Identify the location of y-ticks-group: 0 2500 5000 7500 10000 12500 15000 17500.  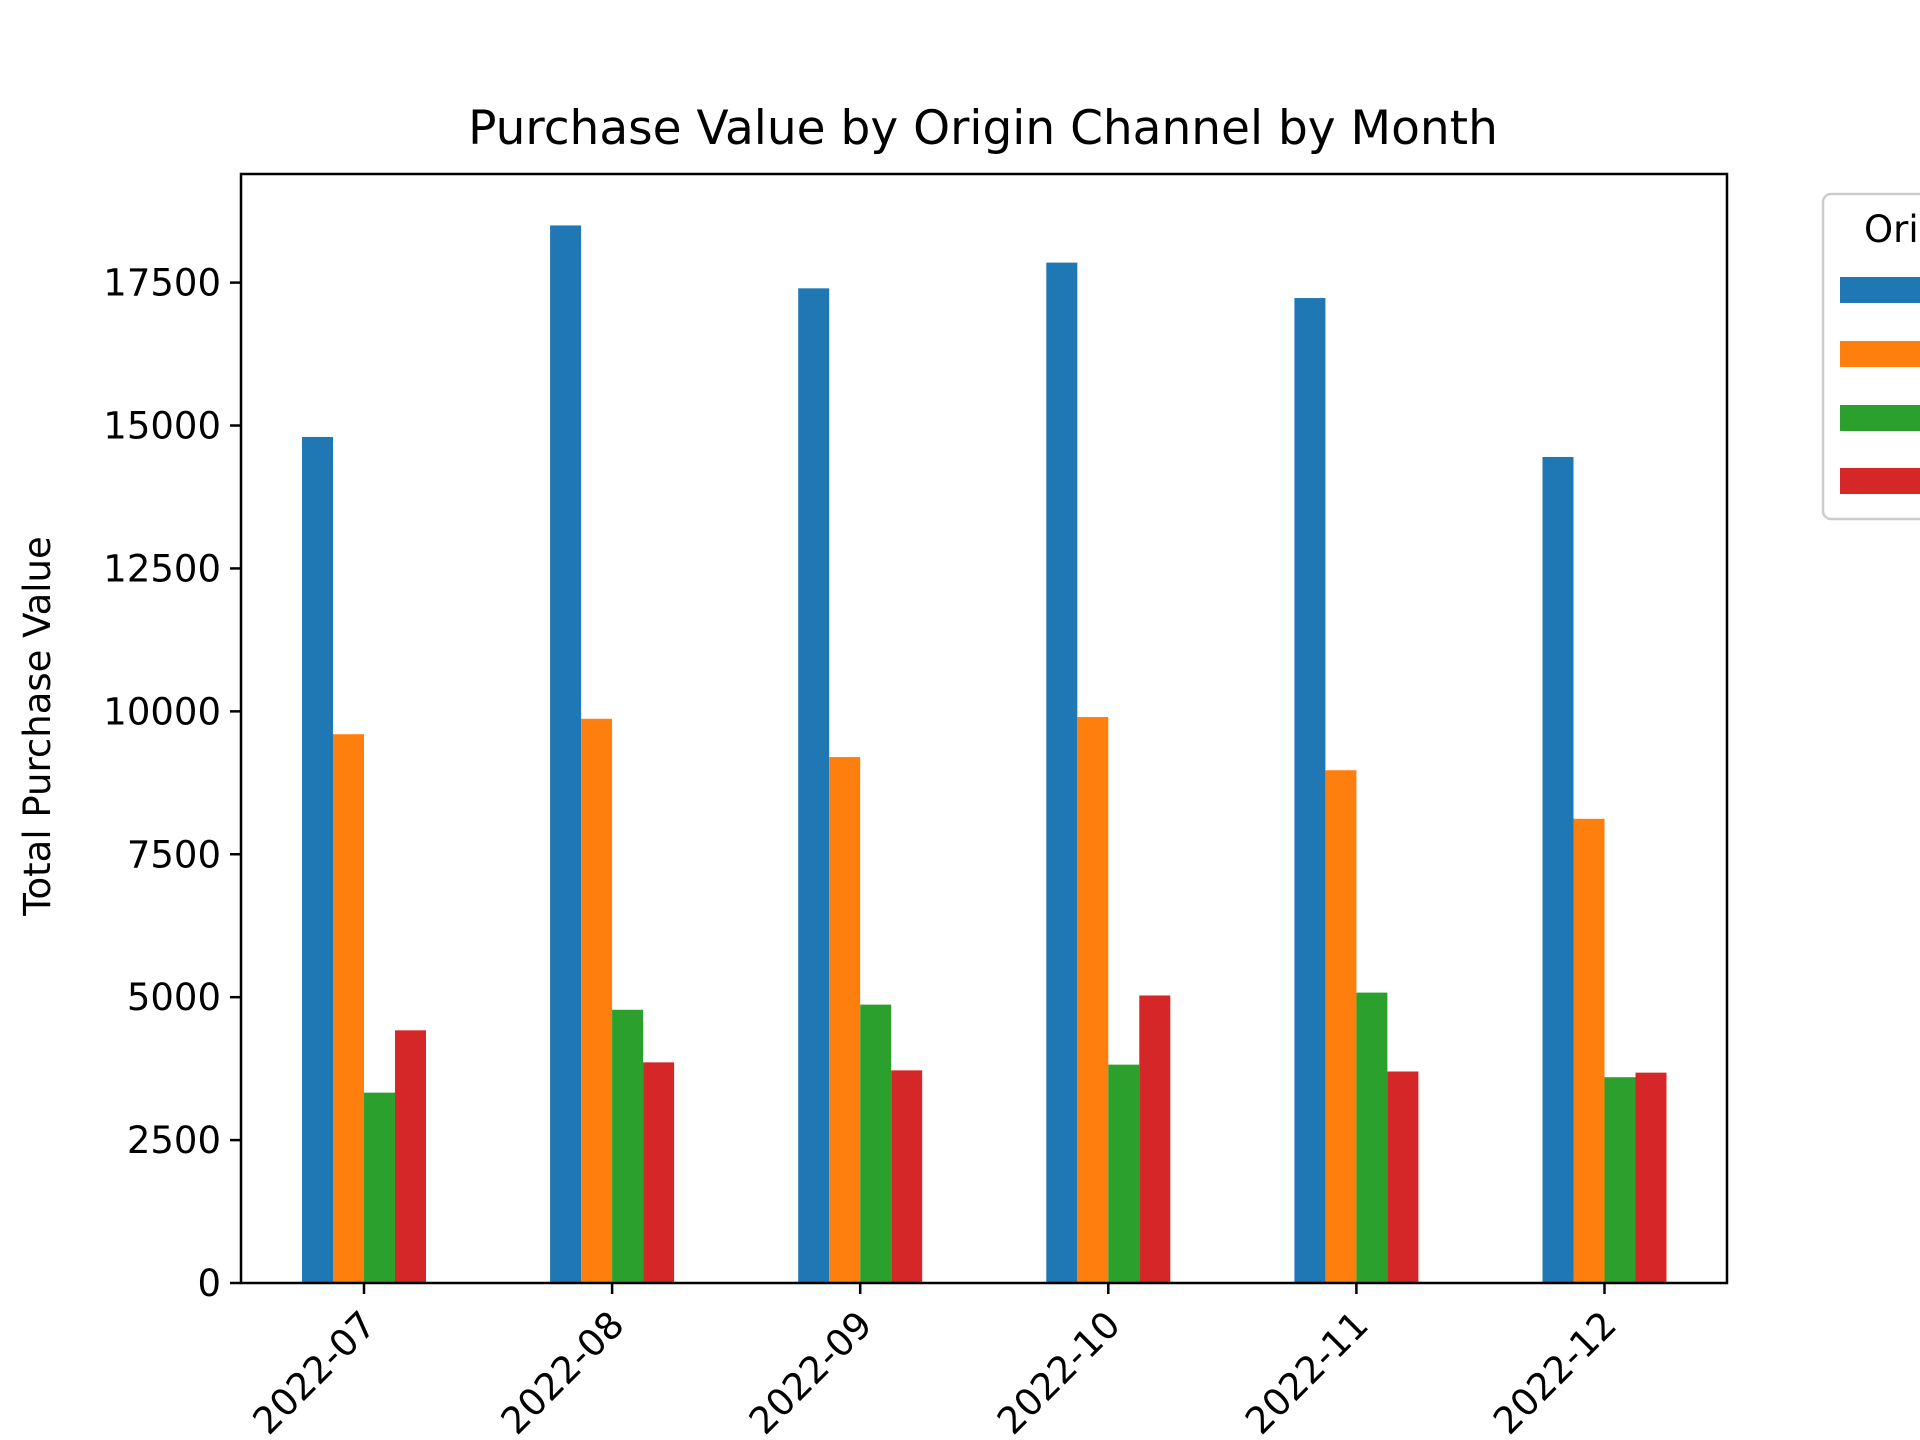
(172, 783).